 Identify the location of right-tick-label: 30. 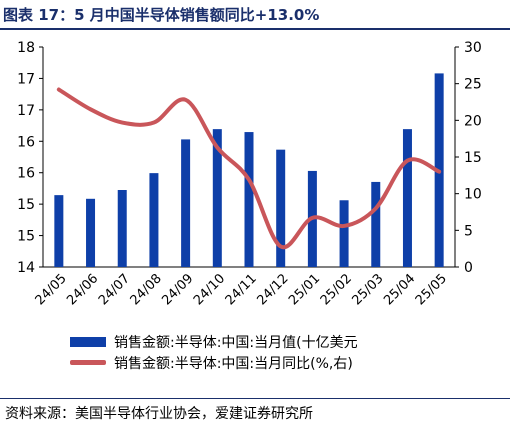
(473, 48).